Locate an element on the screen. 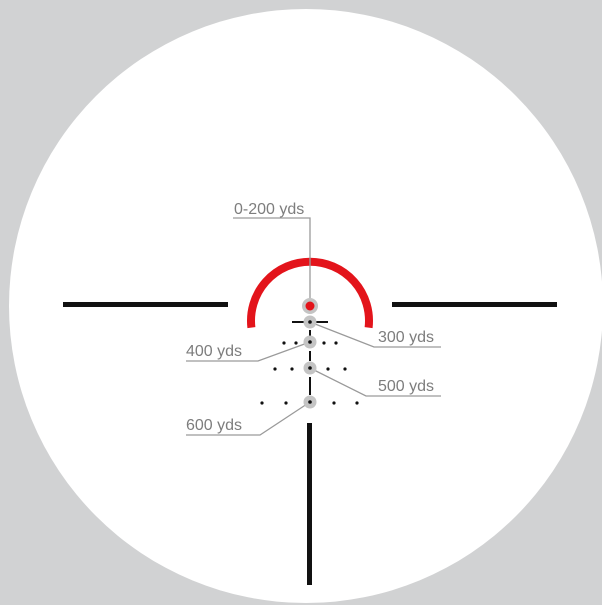 Image resolution: width=602 pixels, height=605 pixels. windage-dots is located at coordinates (309, 373).